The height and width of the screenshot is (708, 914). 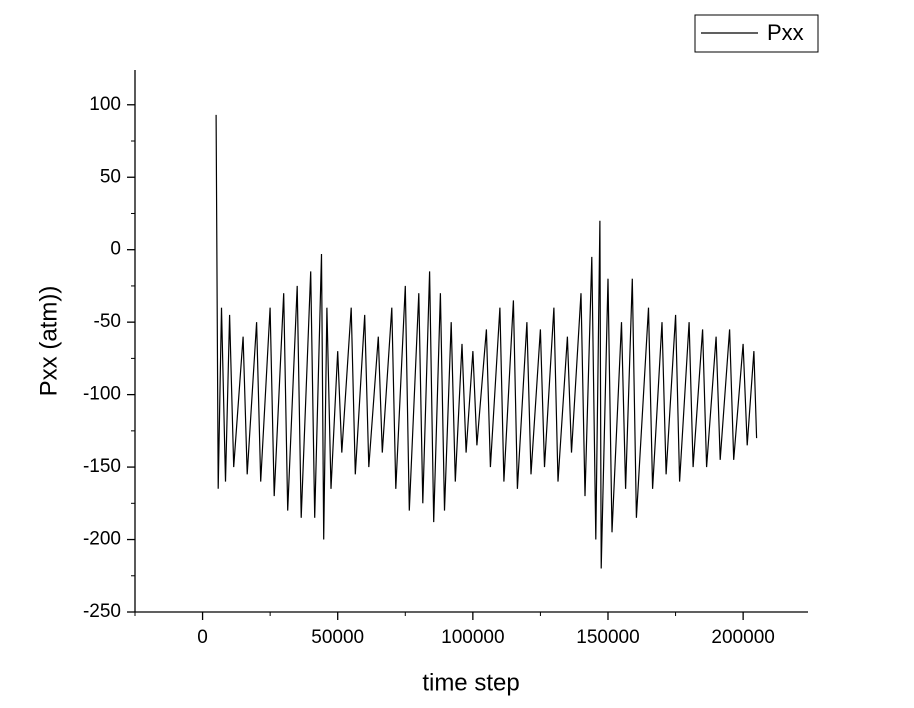 I want to click on y-tick-label: 0, so click(x=115, y=249).